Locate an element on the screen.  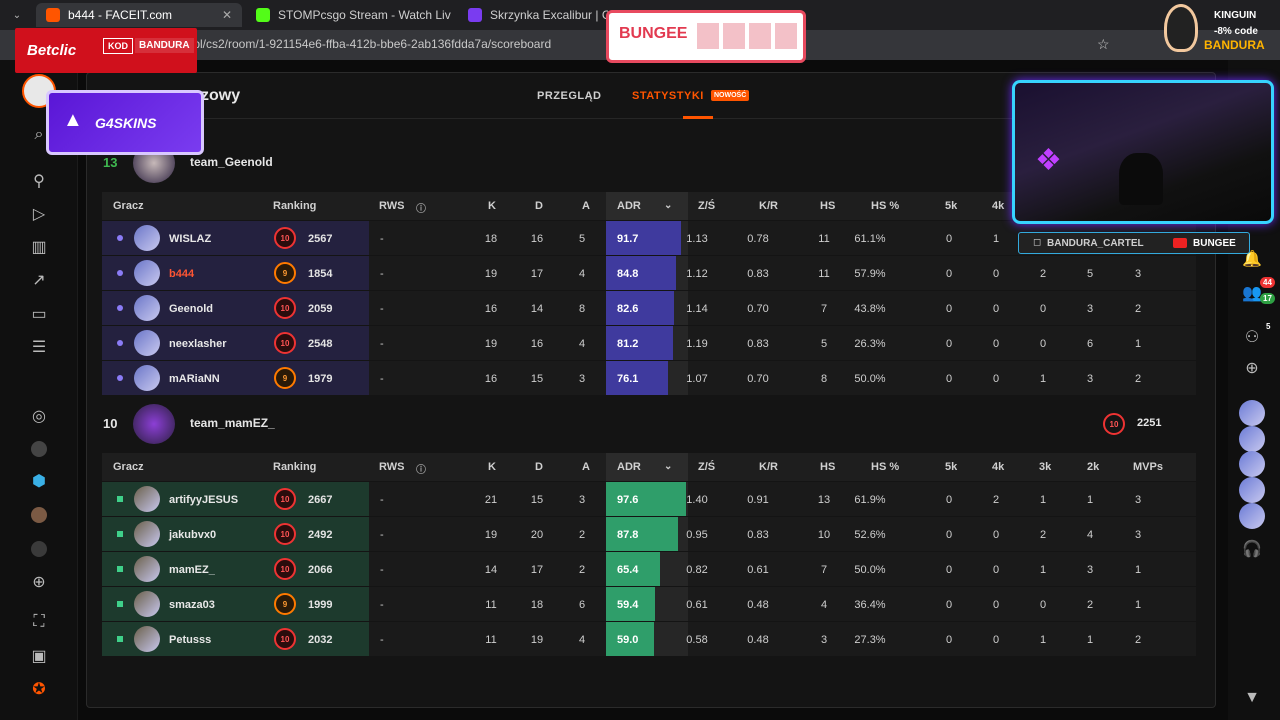
player-cell: b444 9 1854 is located at coordinates (235, 273).